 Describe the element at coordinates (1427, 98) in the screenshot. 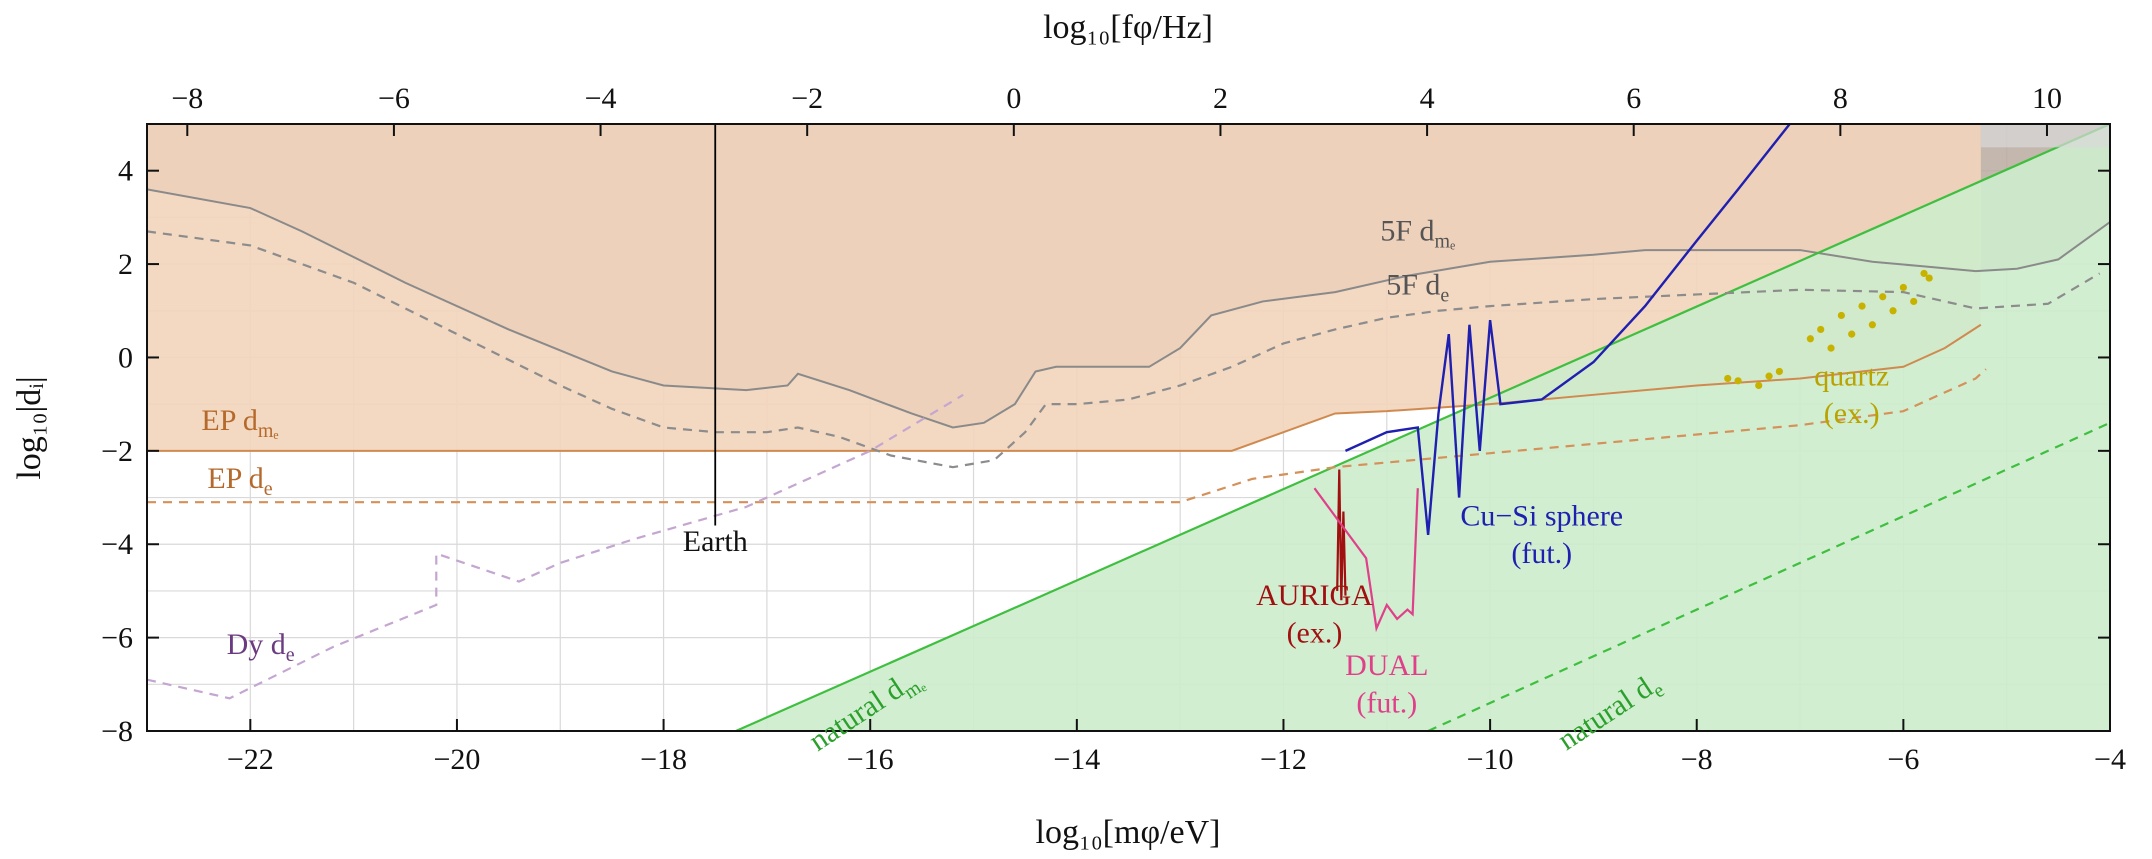

I see `top-tick-label: 4` at that location.